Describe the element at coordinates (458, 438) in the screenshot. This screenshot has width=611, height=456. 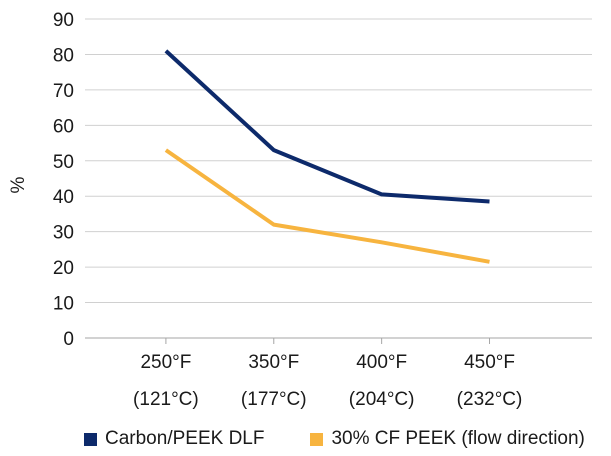
I see `legend-label: 30% CF PEEK (flow direction)` at that location.